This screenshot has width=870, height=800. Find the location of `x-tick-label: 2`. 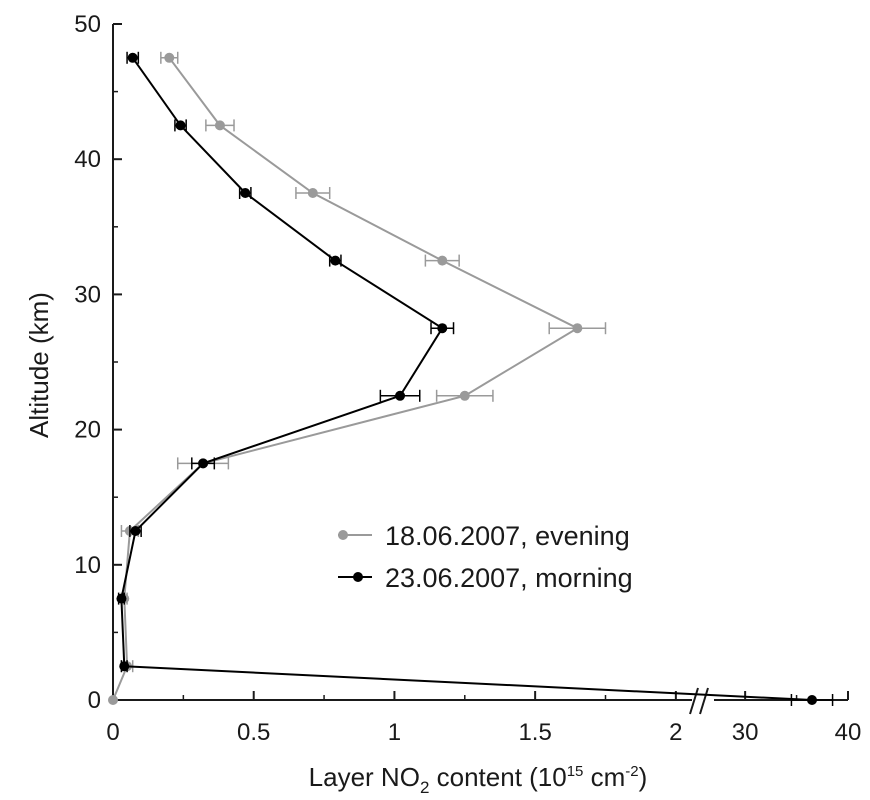

x-tick-label: 2 is located at coordinates (675, 732).